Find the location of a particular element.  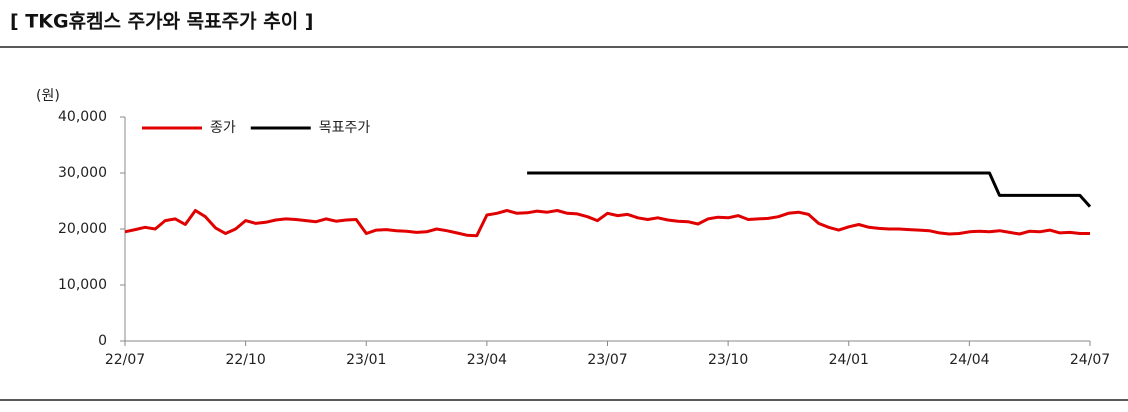

y-axis-label: (원) is located at coordinates (48, 96).